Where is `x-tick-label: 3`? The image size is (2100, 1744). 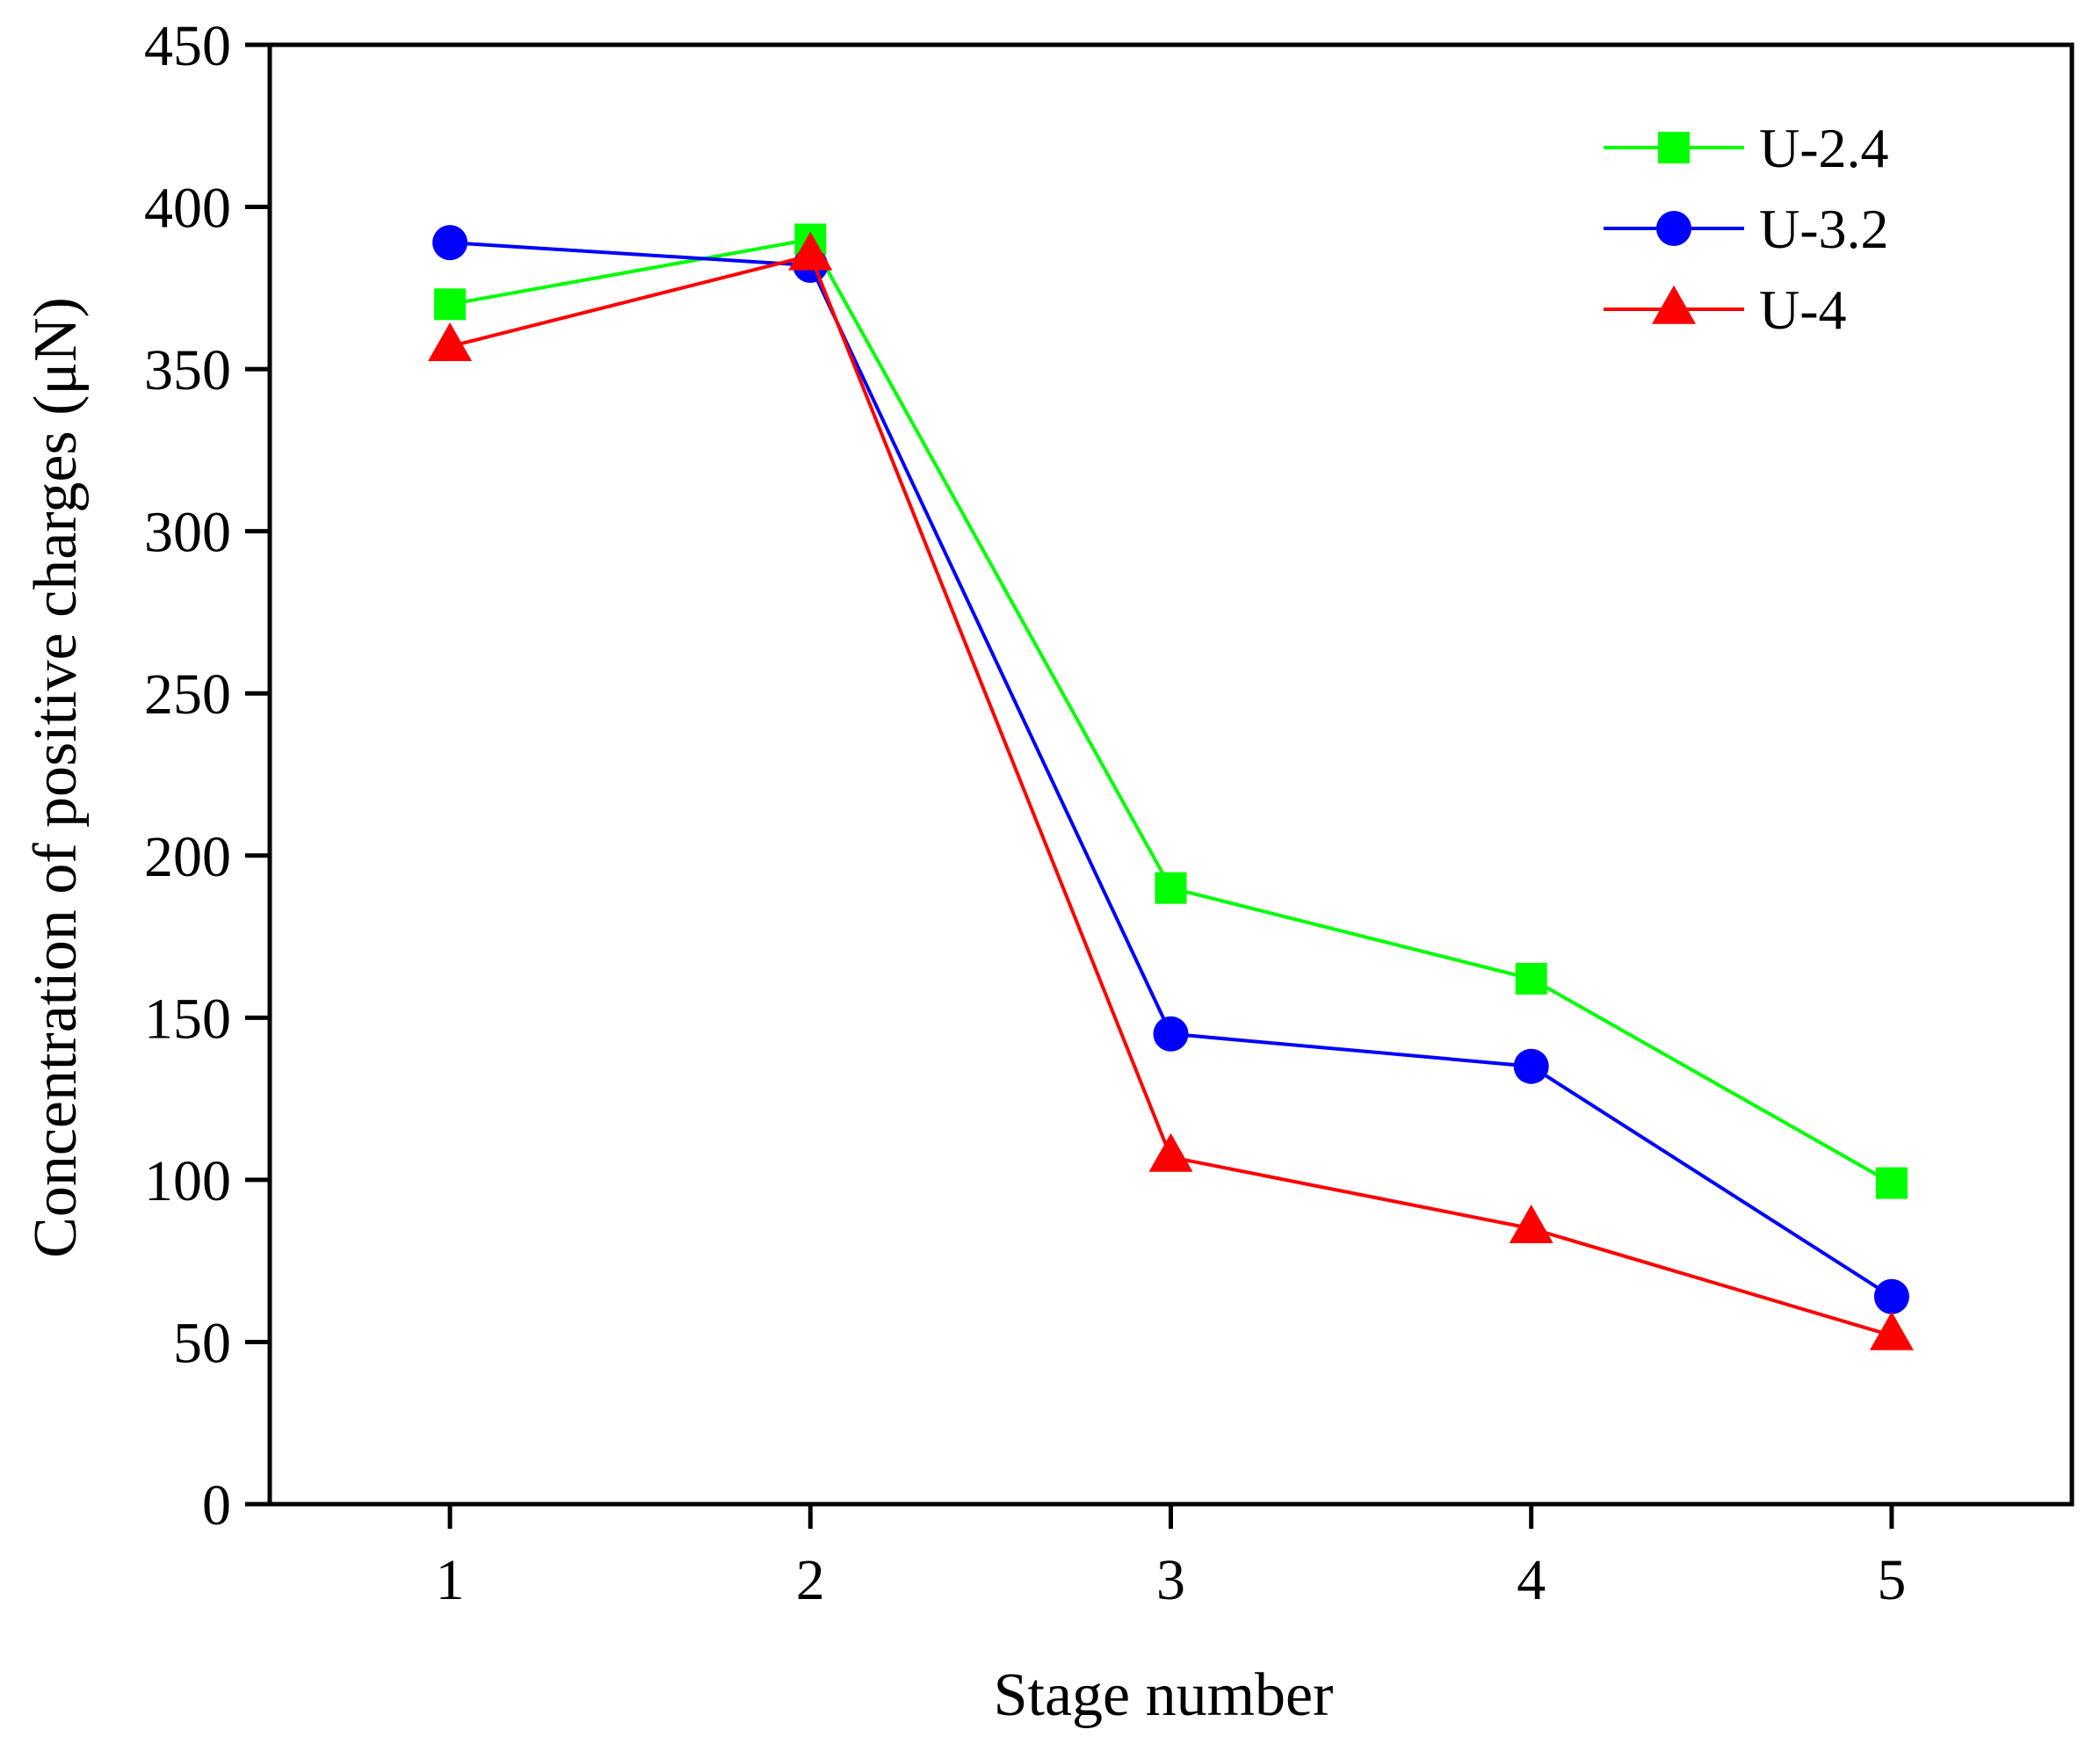
x-tick-label: 3 is located at coordinates (1170, 1580).